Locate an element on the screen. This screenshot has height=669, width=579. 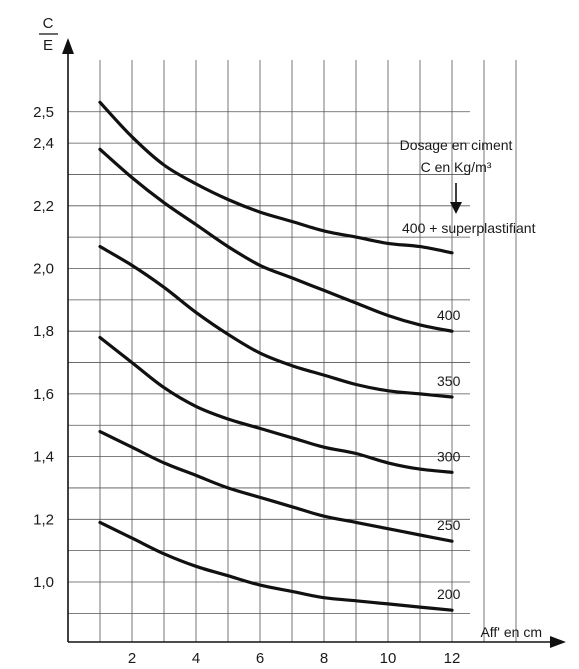
y-tick-label: 2,0 is located at coordinates (43, 269).